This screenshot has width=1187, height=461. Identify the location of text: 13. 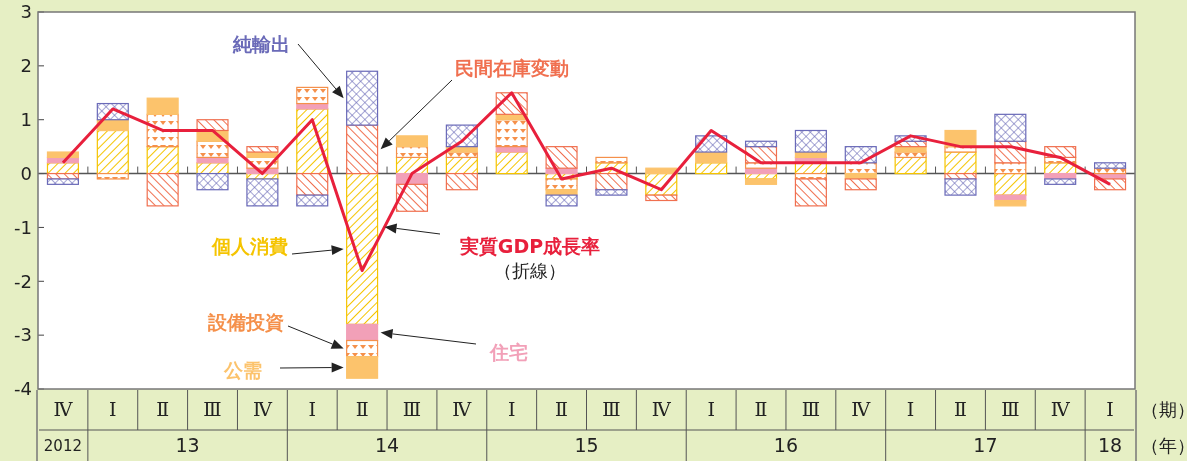
(187, 445).